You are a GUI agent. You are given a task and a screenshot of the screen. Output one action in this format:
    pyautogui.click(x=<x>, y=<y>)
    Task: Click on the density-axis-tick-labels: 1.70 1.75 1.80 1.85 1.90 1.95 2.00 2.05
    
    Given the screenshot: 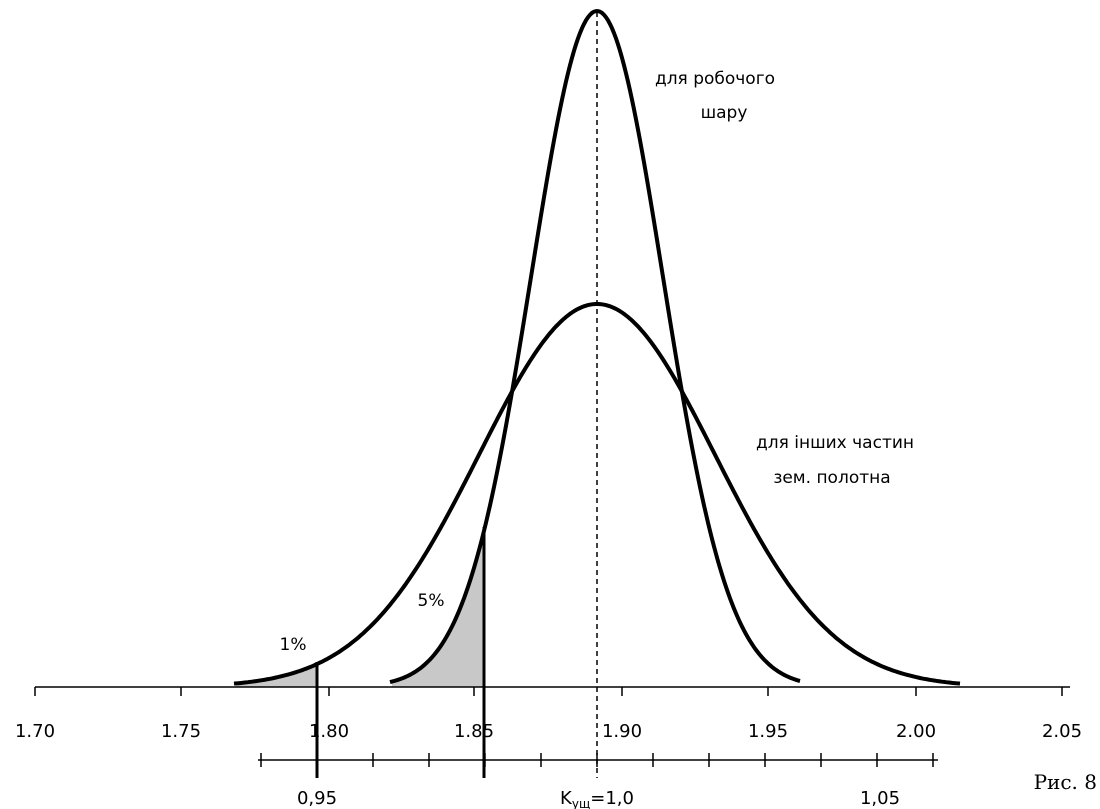 What is the action you would take?
    pyautogui.click(x=548, y=731)
    